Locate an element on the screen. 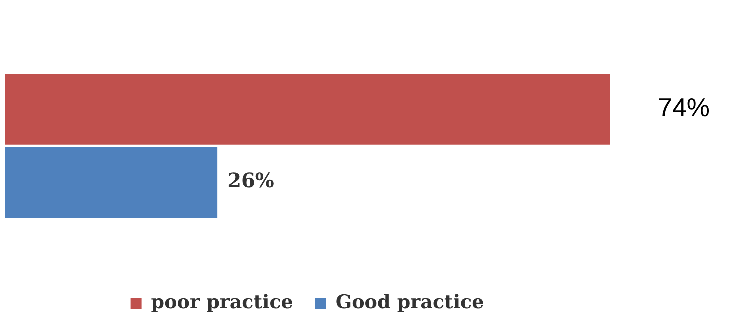 This screenshot has width=750, height=333. data-label: 74% is located at coordinates (684, 107).